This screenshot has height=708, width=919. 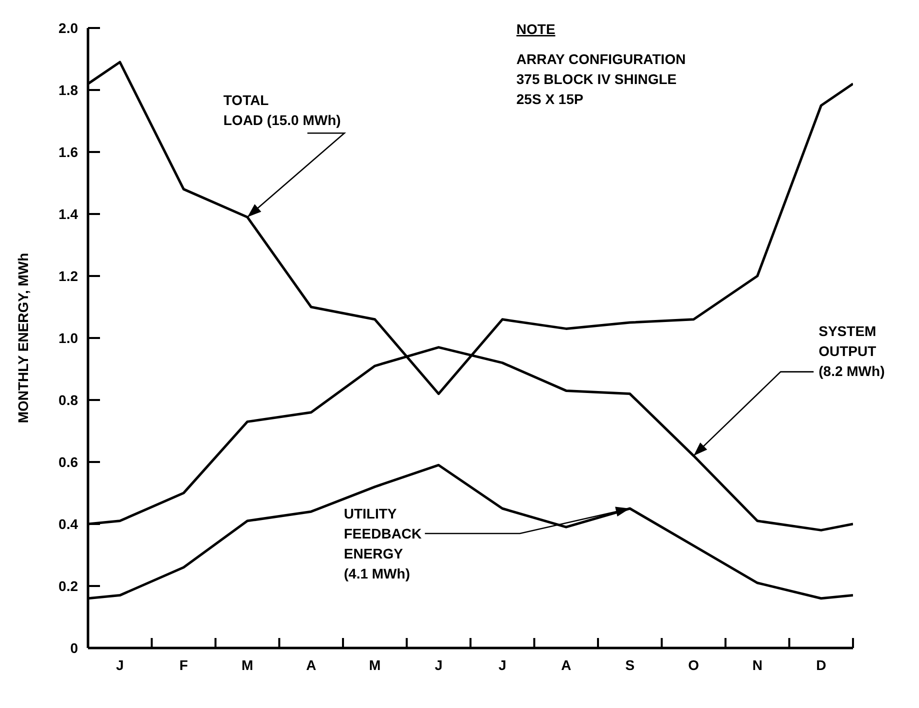 I want to click on annotation: SYSTEM OUTPUT (8.2 MWh), so click(x=851, y=350).